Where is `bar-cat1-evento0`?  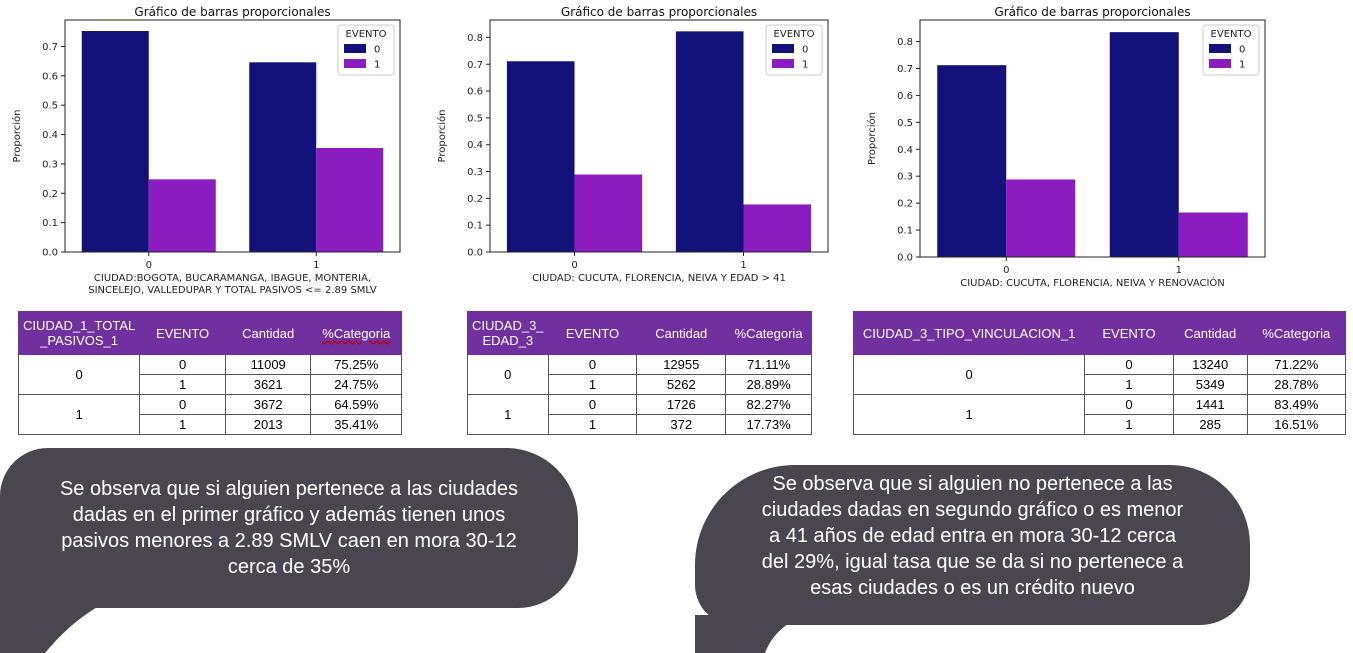 bar-cat1-evento0 is located at coordinates (283, 157).